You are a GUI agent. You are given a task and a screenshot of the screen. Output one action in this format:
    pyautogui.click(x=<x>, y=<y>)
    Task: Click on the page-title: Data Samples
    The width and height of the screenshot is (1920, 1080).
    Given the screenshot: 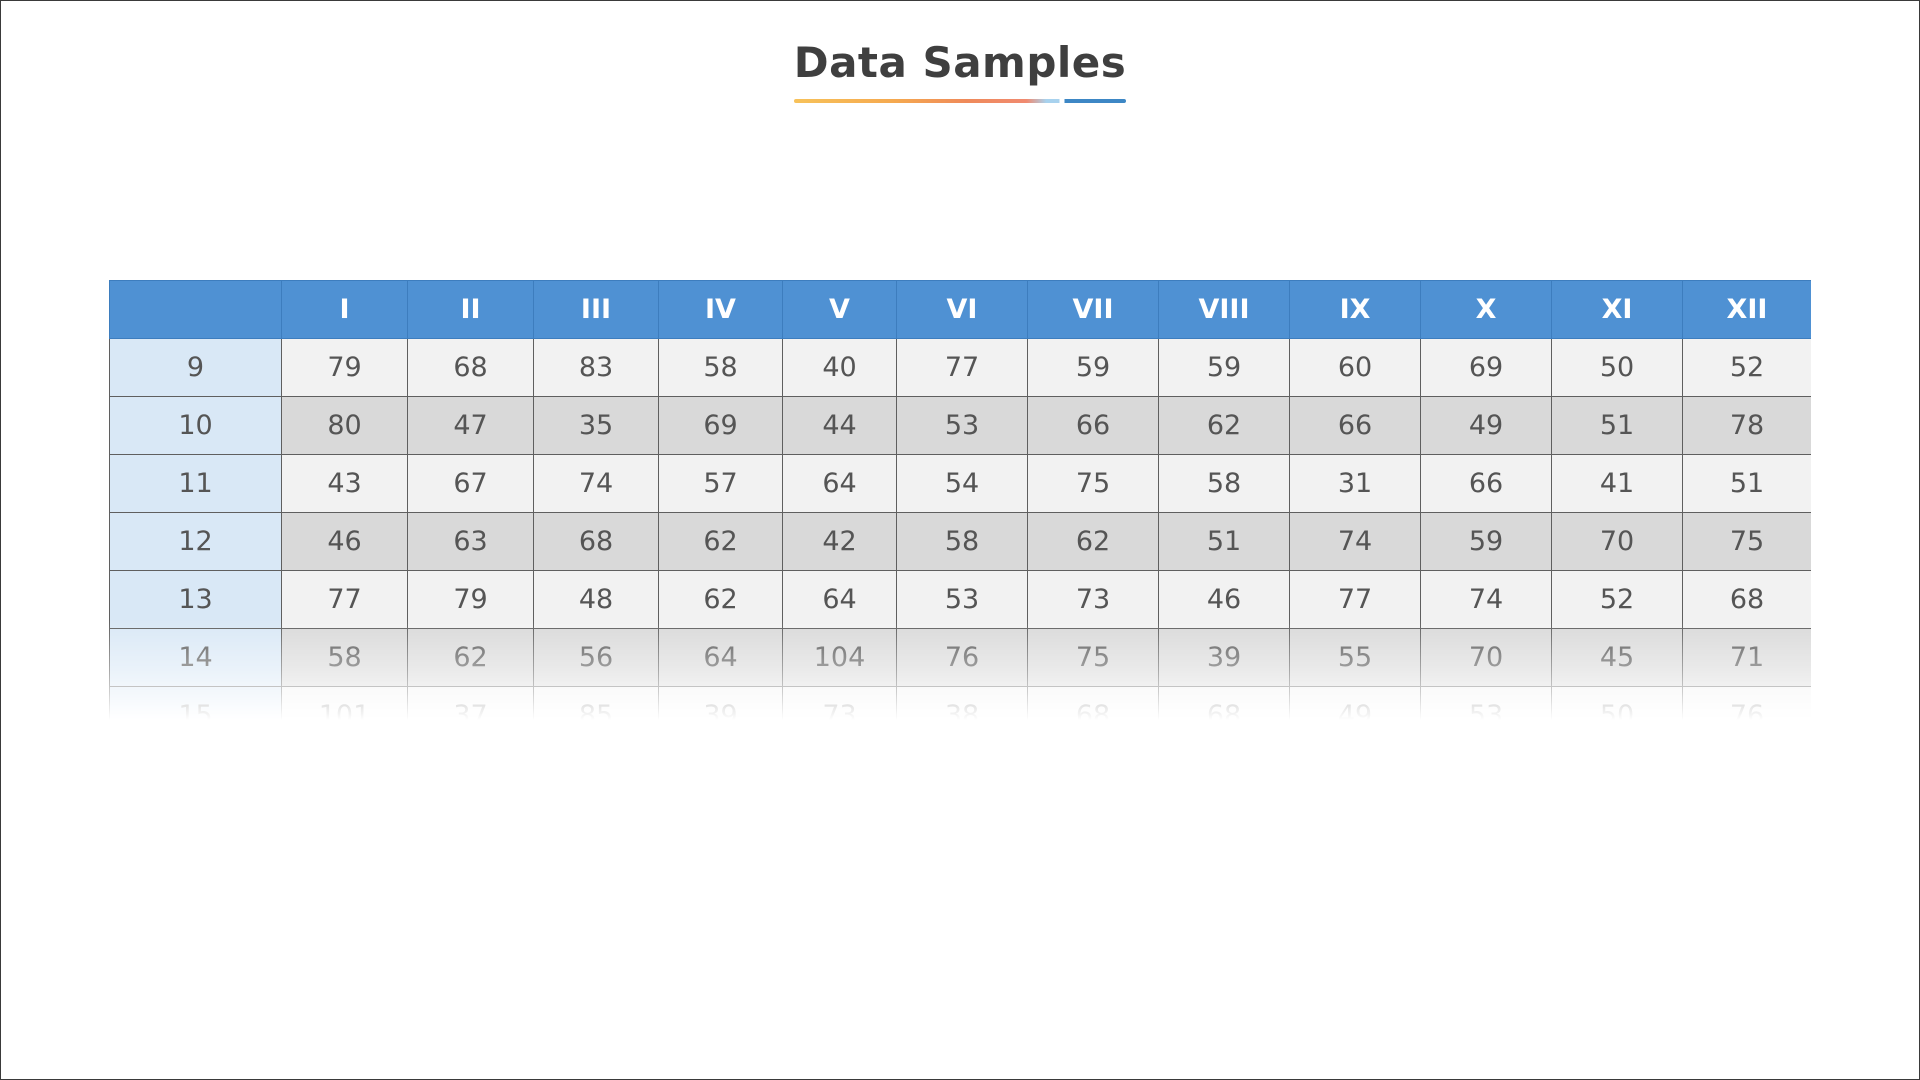 What is the action you would take?
    pyautogui.click(x=960, y=70)
    